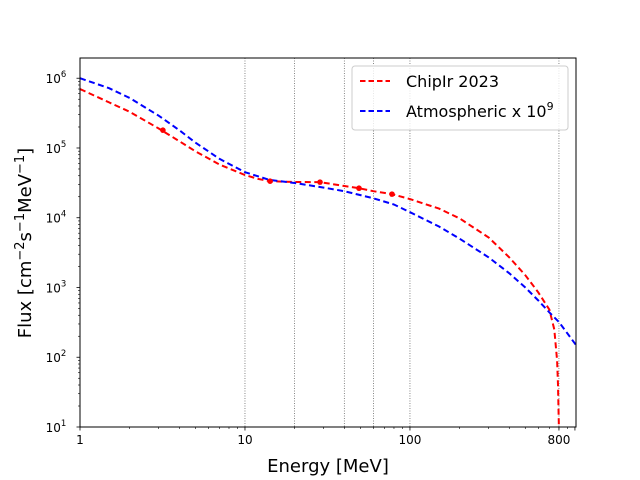  What do you see at coordinates (452, 81) in the screenshot?
I see `legend-label-chipir: ChipIr 2023` at bounding box center [452, 81].